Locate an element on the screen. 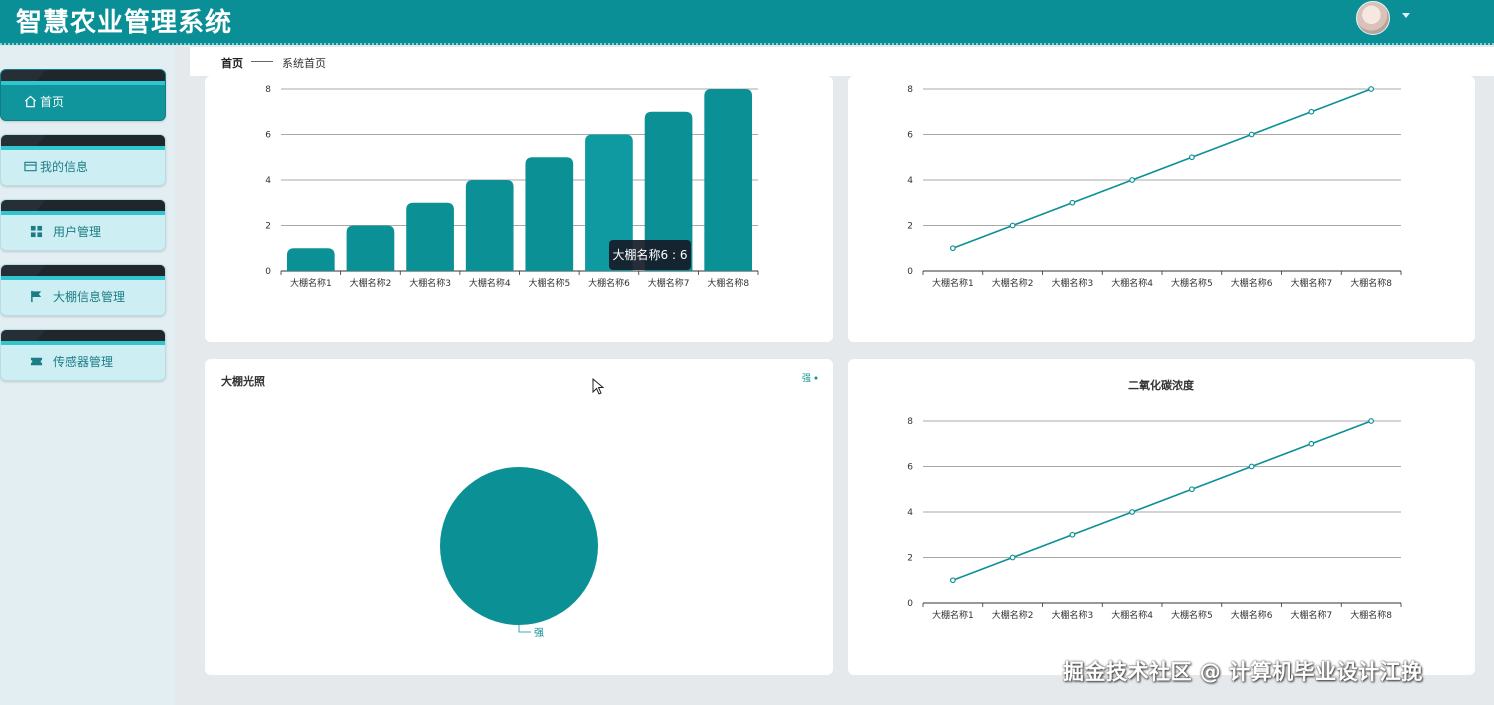 The width and height of the screenshot is (1494, 705). ticket-icon is located at coordinates (36, 361).